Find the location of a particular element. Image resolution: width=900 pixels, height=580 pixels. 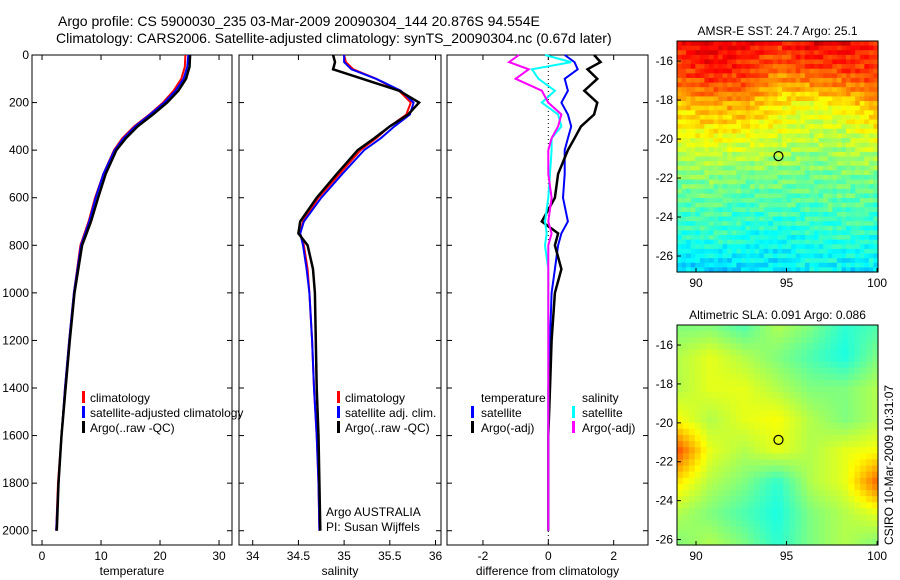

y-tick-label: -18 is located at coordinates (665, 100).